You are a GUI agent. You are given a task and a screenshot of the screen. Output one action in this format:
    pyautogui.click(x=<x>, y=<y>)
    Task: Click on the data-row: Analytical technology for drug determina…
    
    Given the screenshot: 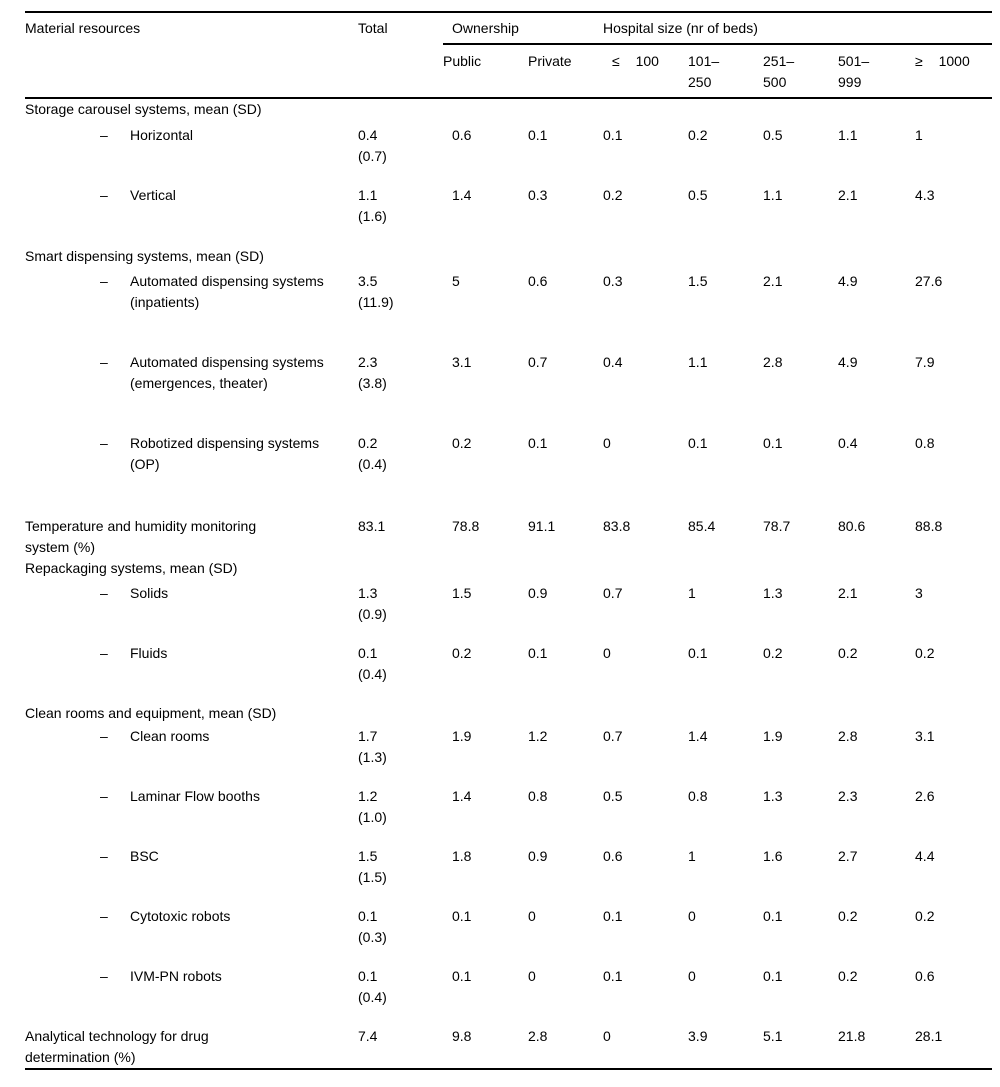 What is the action you would take?
    pyautogui.click(x=508, y=1047)
    